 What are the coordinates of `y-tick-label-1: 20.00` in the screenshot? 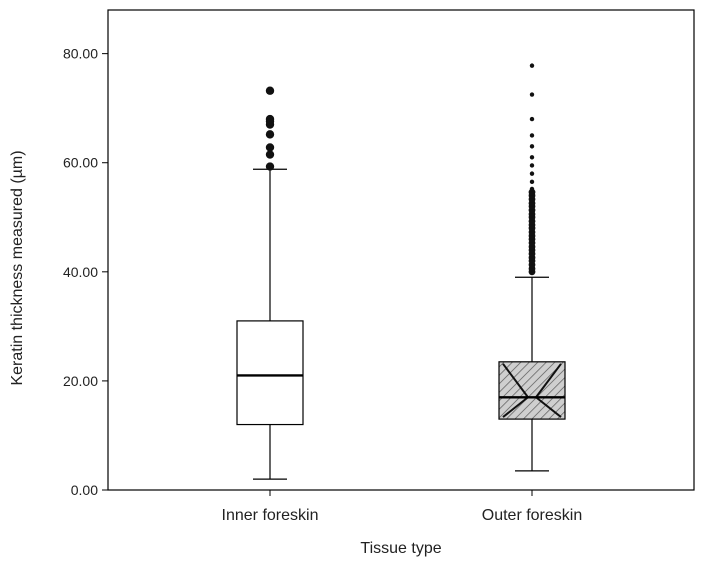 It's located at (80, 381).